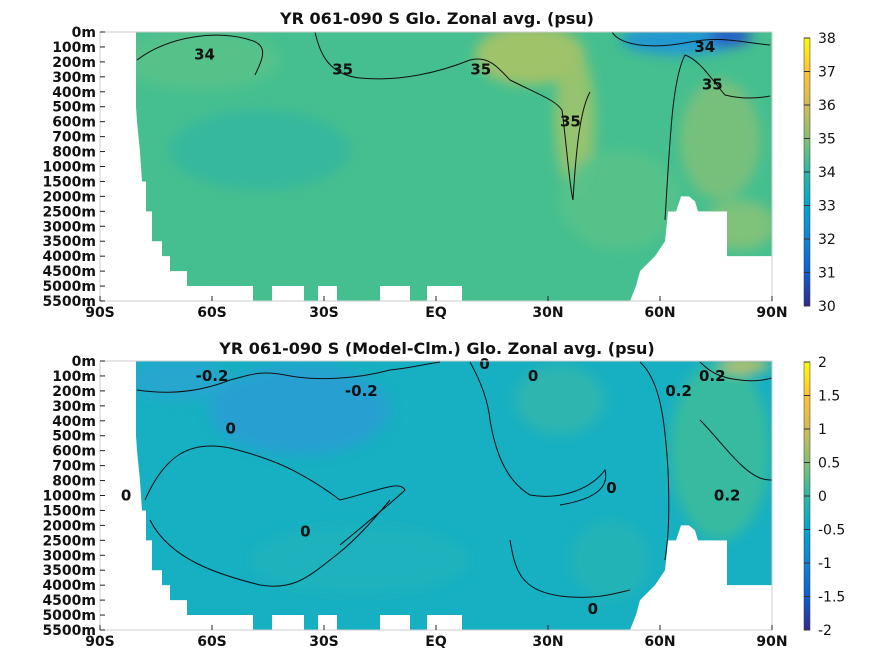 This screenshot has width=875, height=656. What do you see at coordinates (822, 363) in the screenshot?
I see `colorbar-tick-label: 2` at bounding box center [822, 363].